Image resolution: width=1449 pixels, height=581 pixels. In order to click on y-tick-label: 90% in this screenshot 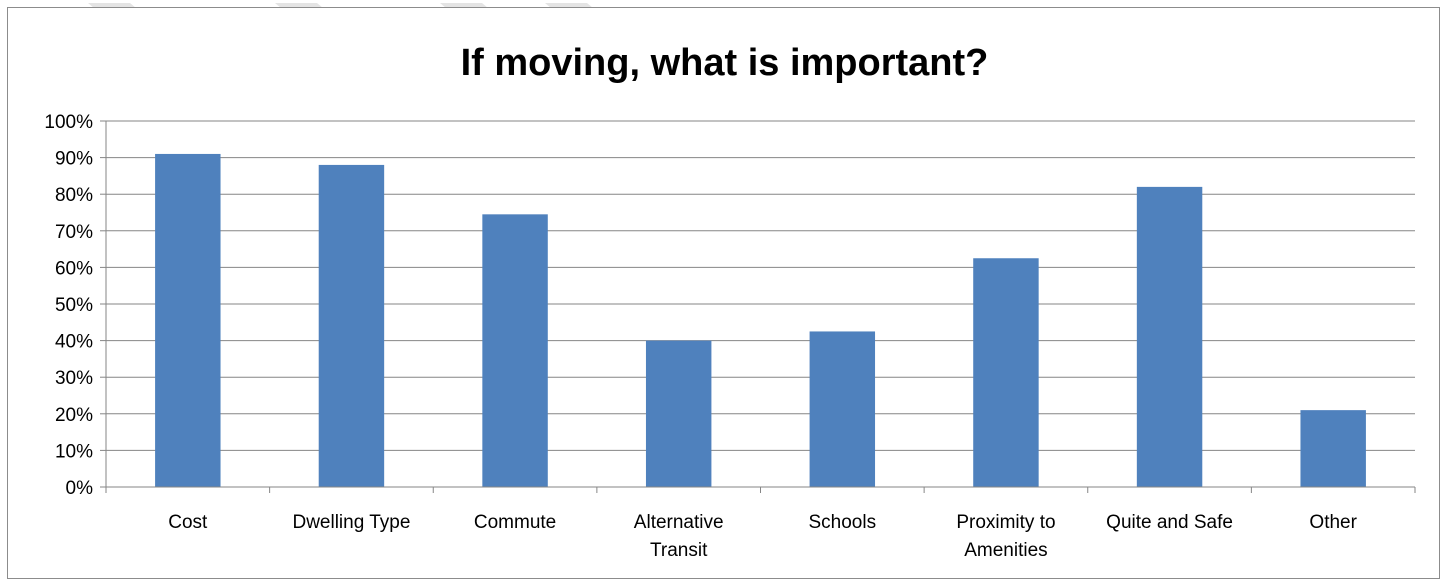, I will do `click(74, 159)`.